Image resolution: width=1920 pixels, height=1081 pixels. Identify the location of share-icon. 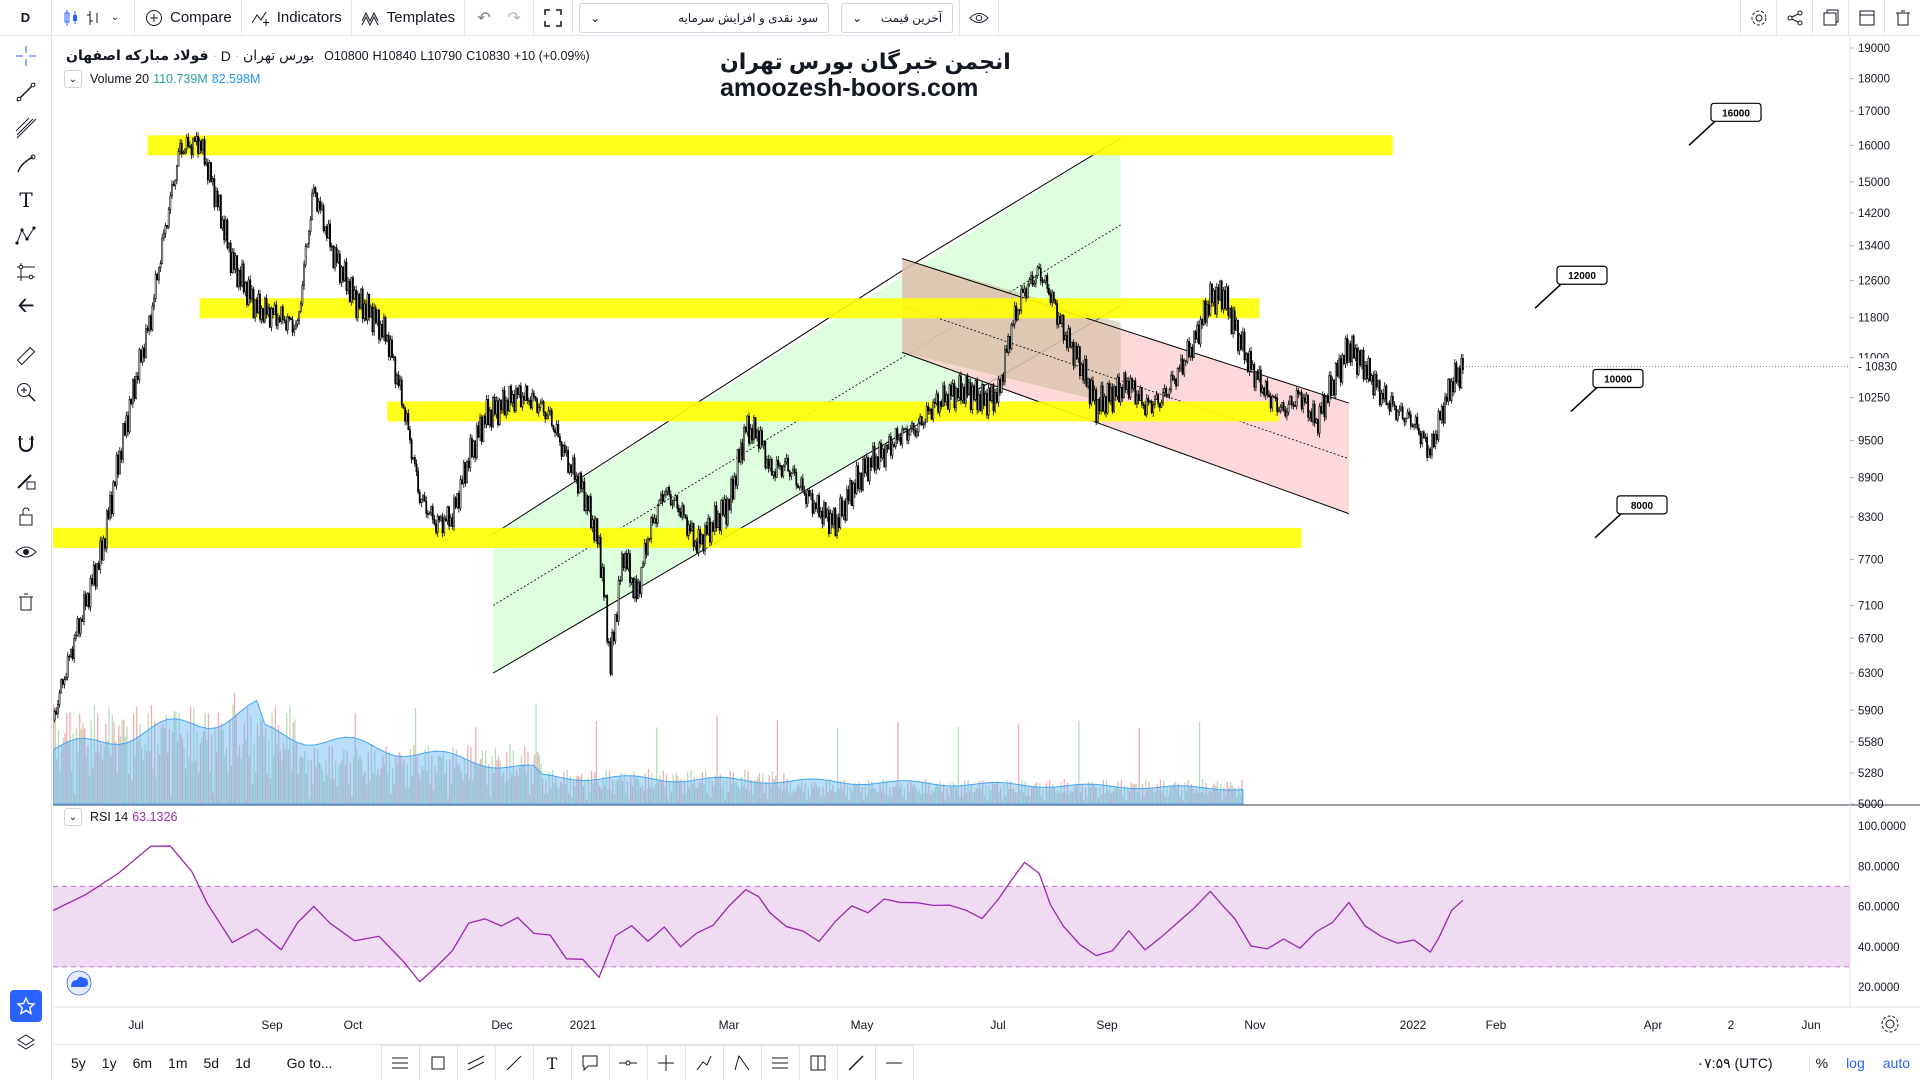
(1794, 18).